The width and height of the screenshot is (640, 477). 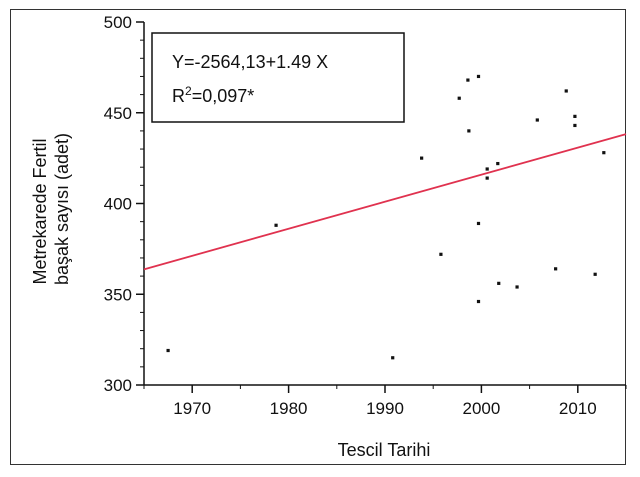 What do you see at coordinates (250, 62) in the screenshot?
I see `equation-text: Y=-2564,13+1.49 X` at bounding box center [250, 62].